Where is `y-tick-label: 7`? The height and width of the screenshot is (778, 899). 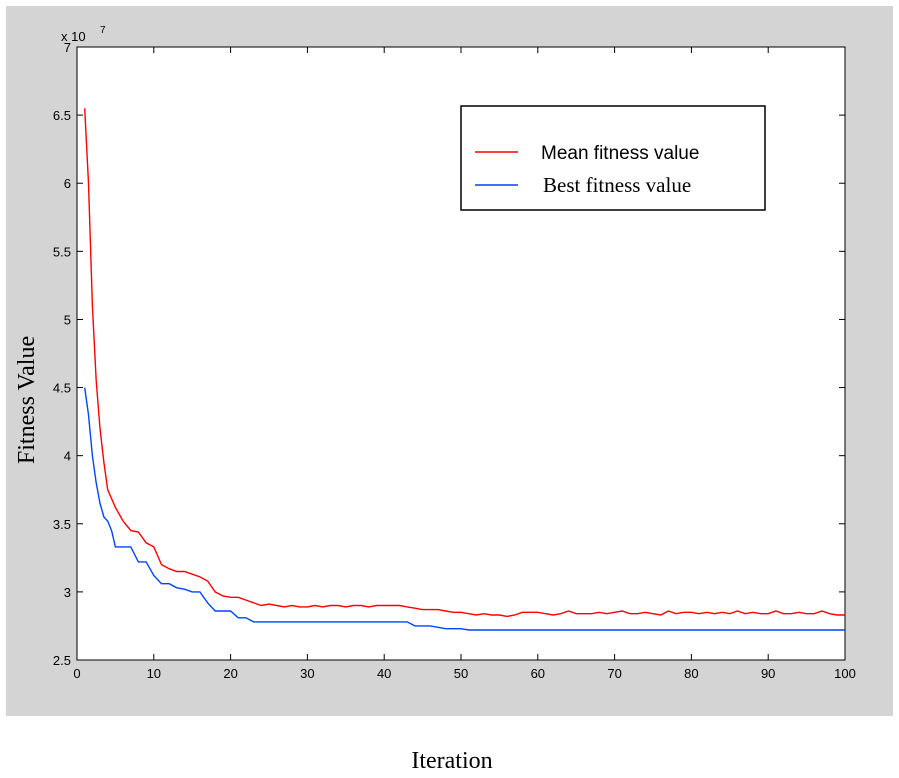 y-tick-label: 7 is located at coordinates (67, 47).